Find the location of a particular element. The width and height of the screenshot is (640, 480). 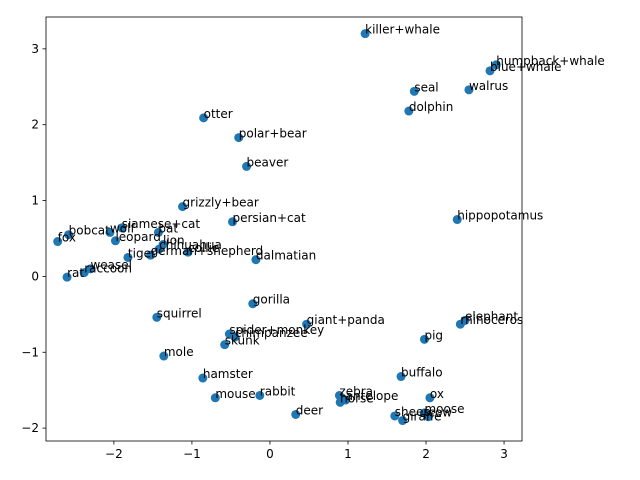

point-label: sheep is located at coordinates (413, 412).